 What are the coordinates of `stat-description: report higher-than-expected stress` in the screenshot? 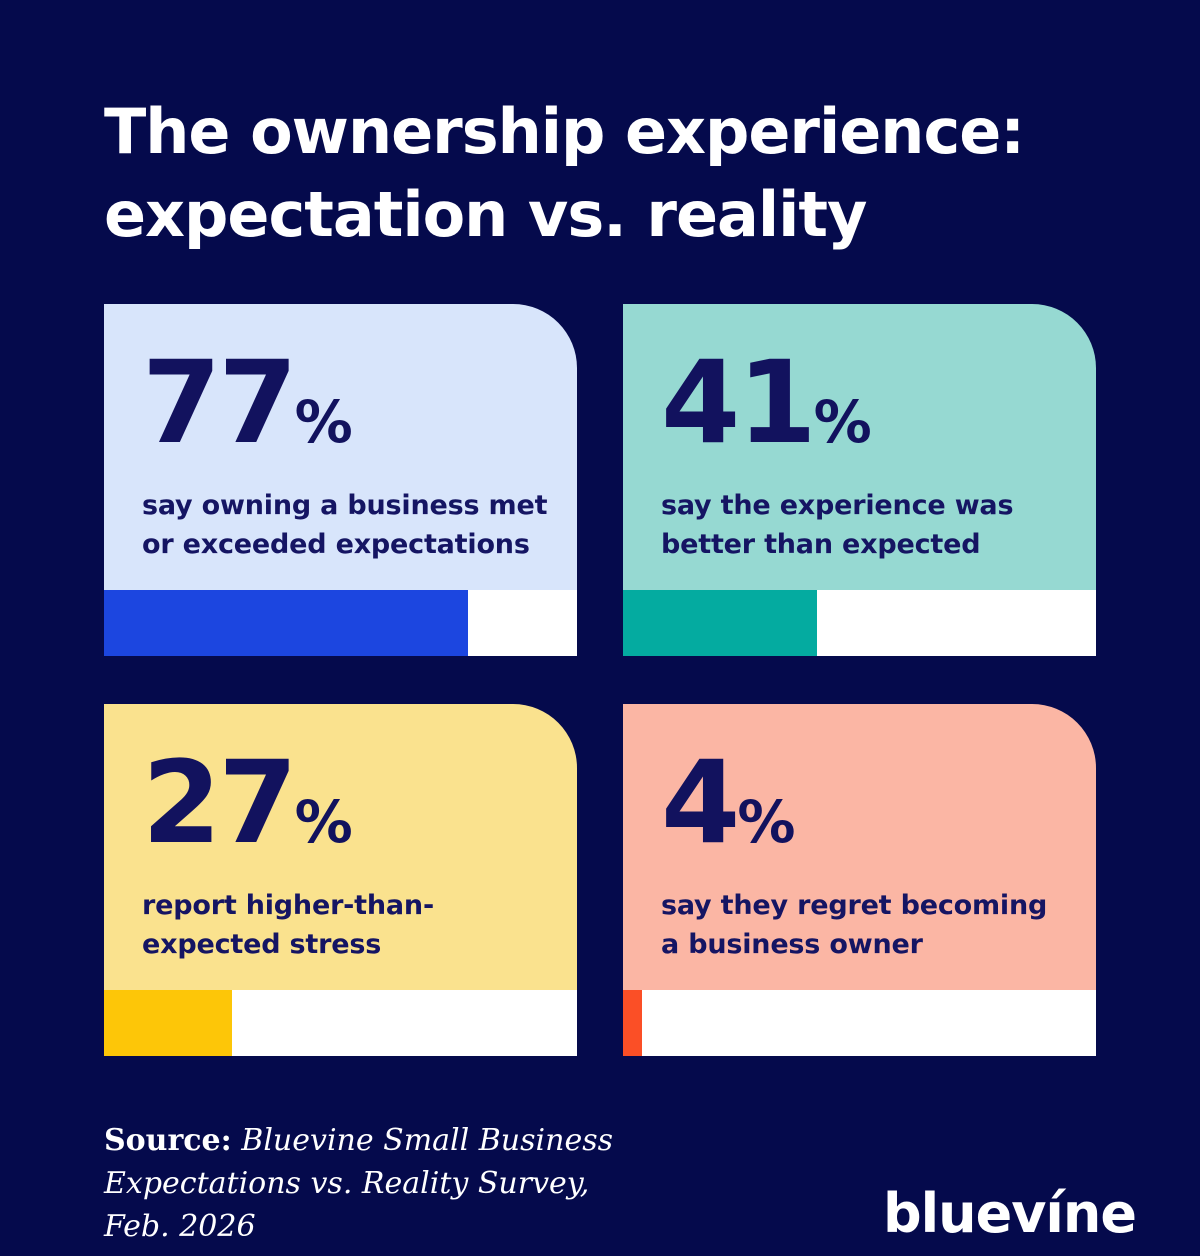 It's located at (288, 925).